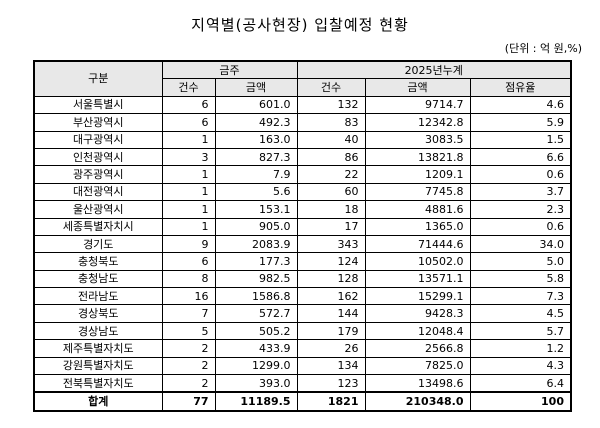  Describe the element at coordinates (417, 139) in the screenshot. I see `cell-ytd-amount: 3083.5` at that location.